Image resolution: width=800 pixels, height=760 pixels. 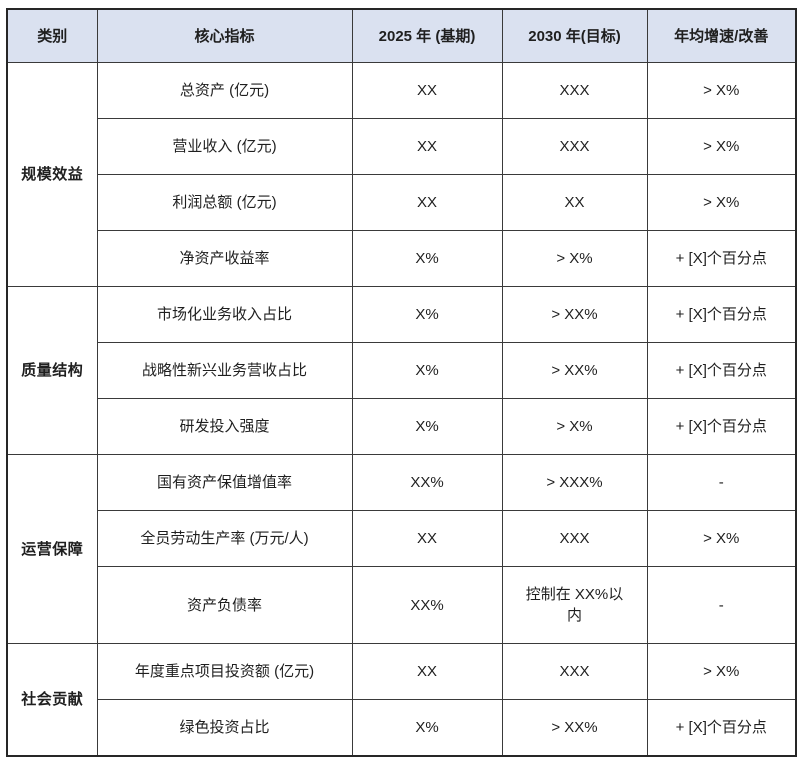 I want to click on target-value-text: > XXX%, so click(x=574, y=482).